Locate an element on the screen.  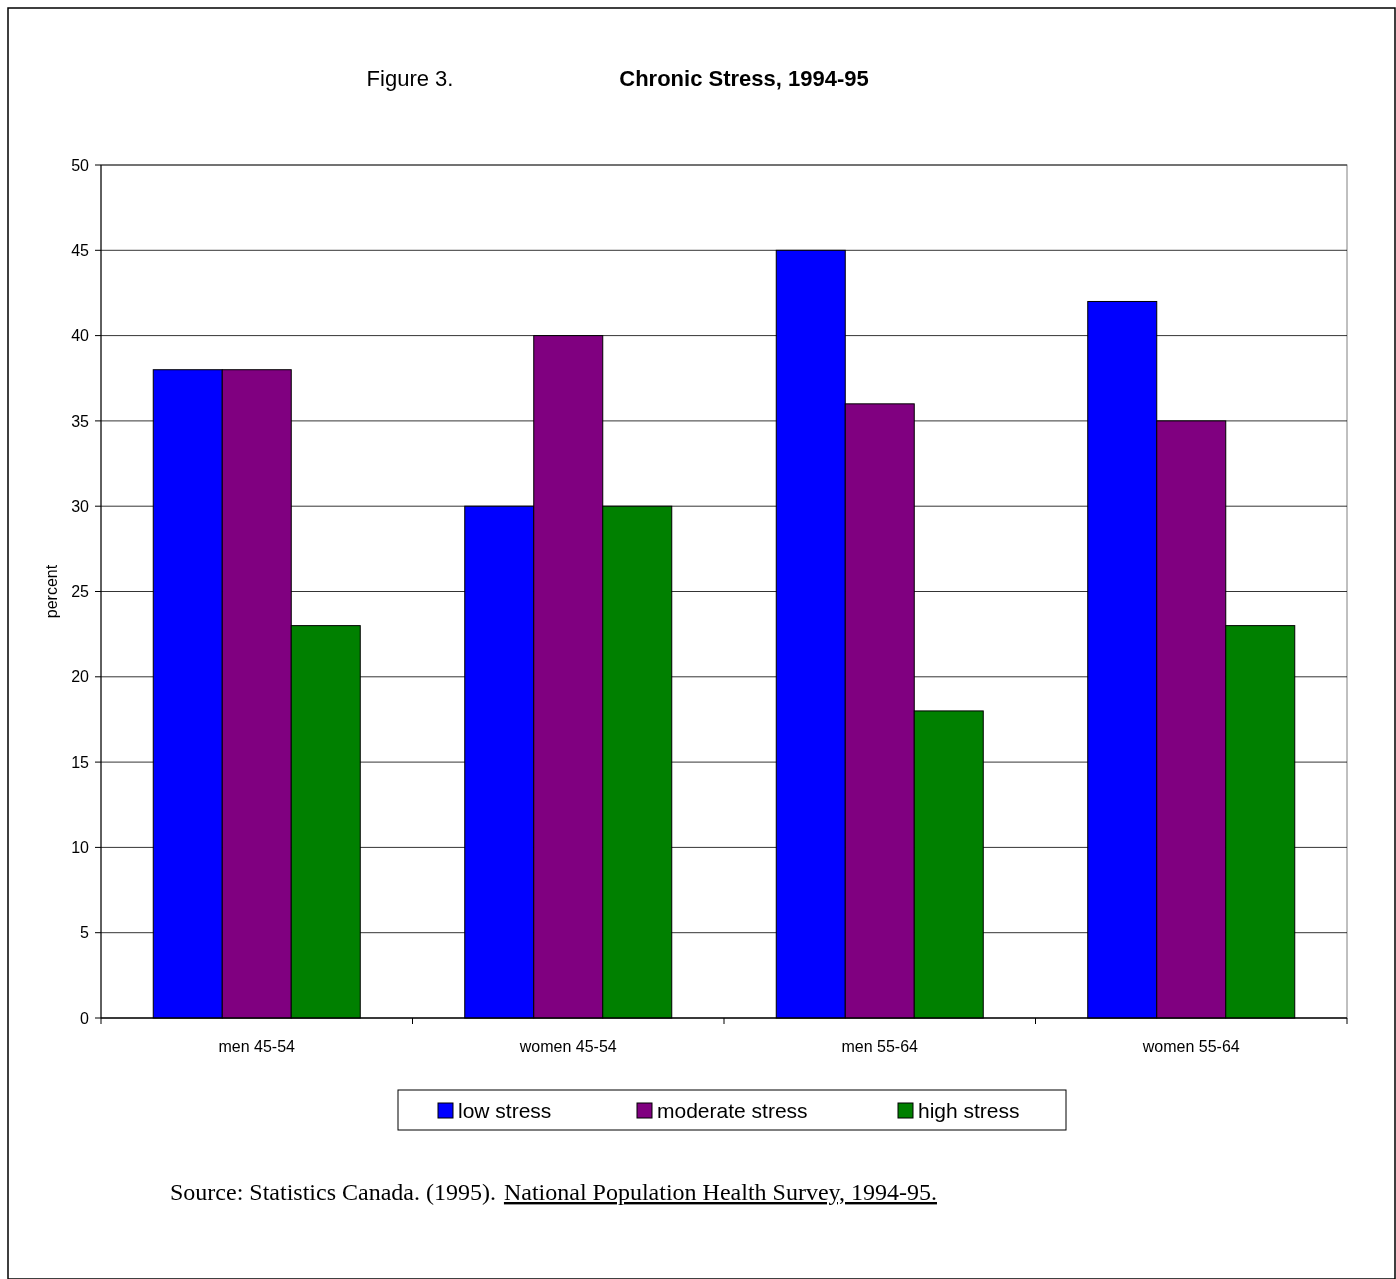
text: National Population Health Survey, 1994-95. is located at coordinates (720, 1192).